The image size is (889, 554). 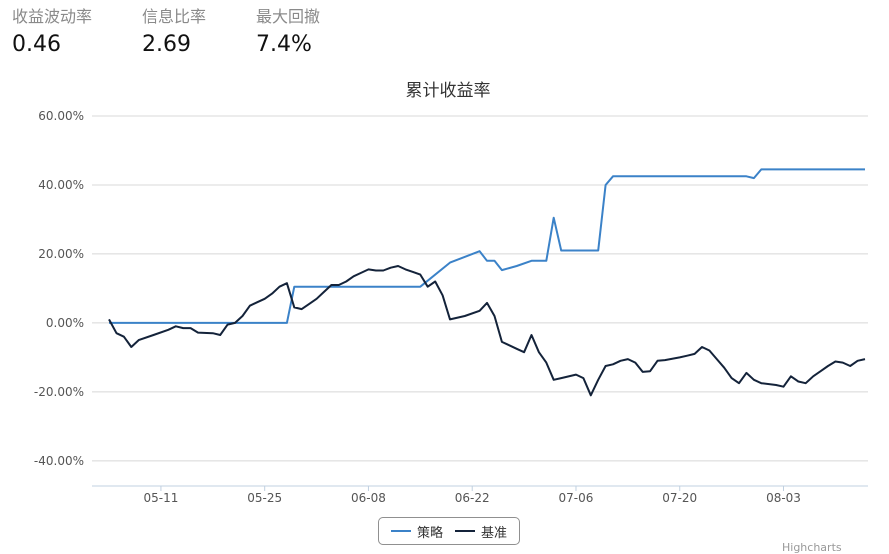 I want to click on stats-bar: 收益波动率 0.46 信息比率 2.69 最大回撤 7.4%, so click(x=191, y=33).